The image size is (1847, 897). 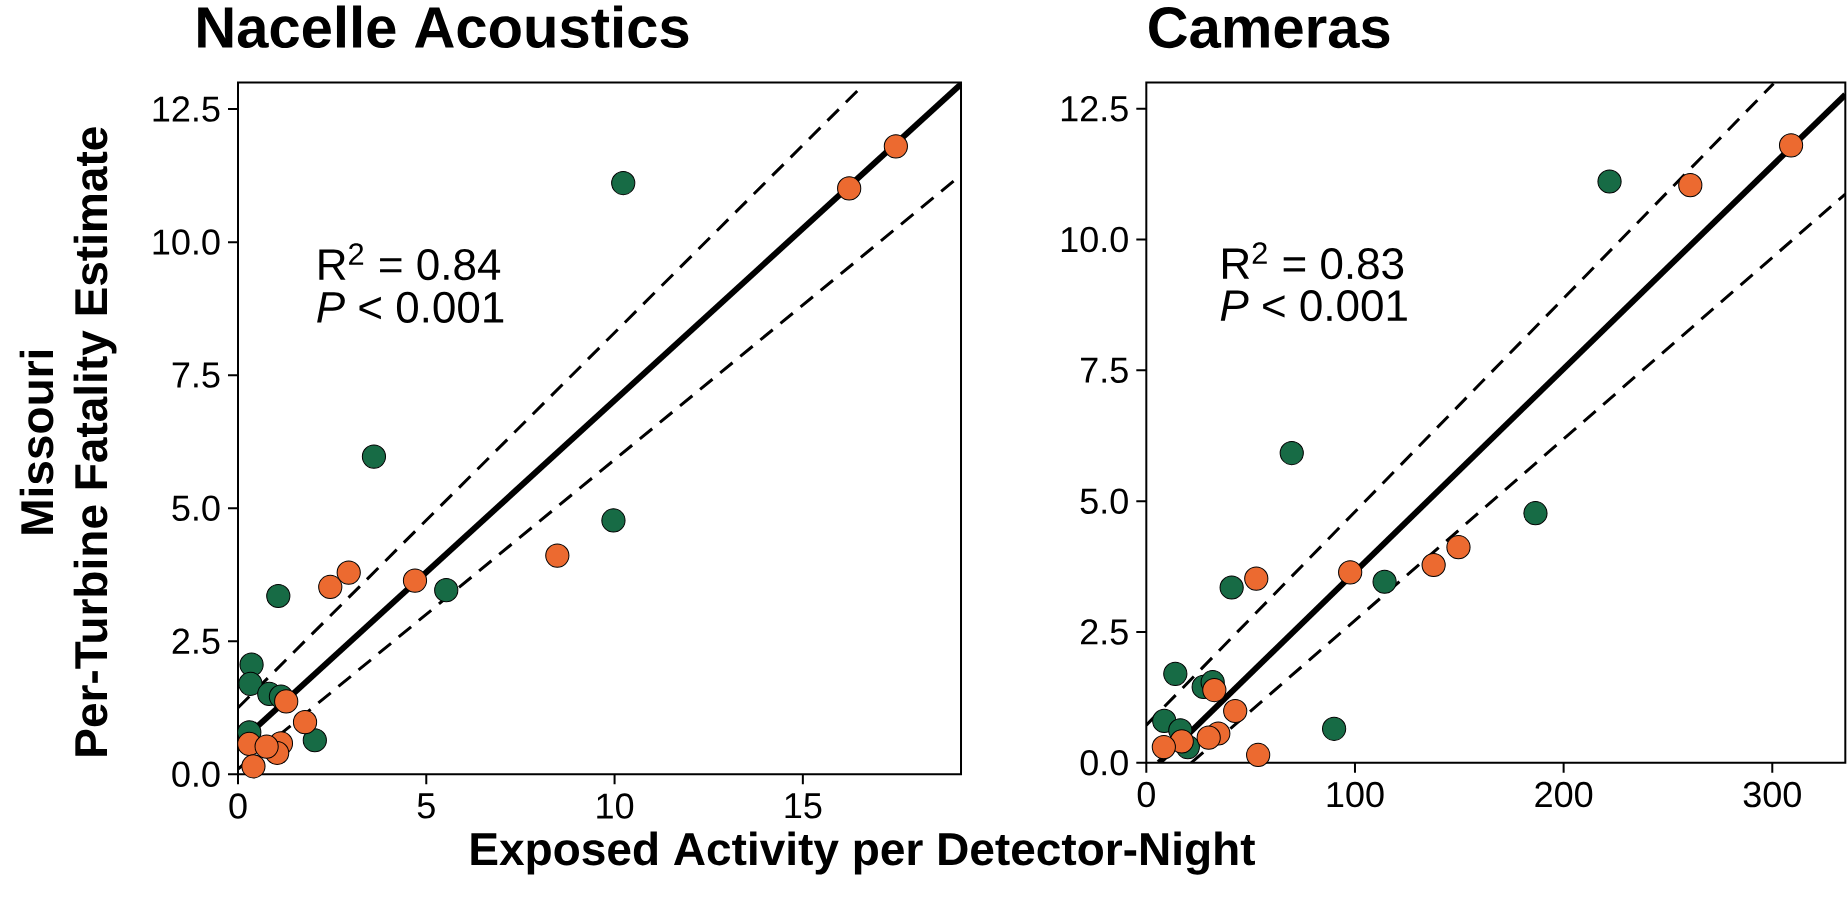 What do you see at coordinates (863, 853) in the screenshot?
I see `x-axis-title: Exposed Activity per Detector-Night` at bounding box center [863, 853].